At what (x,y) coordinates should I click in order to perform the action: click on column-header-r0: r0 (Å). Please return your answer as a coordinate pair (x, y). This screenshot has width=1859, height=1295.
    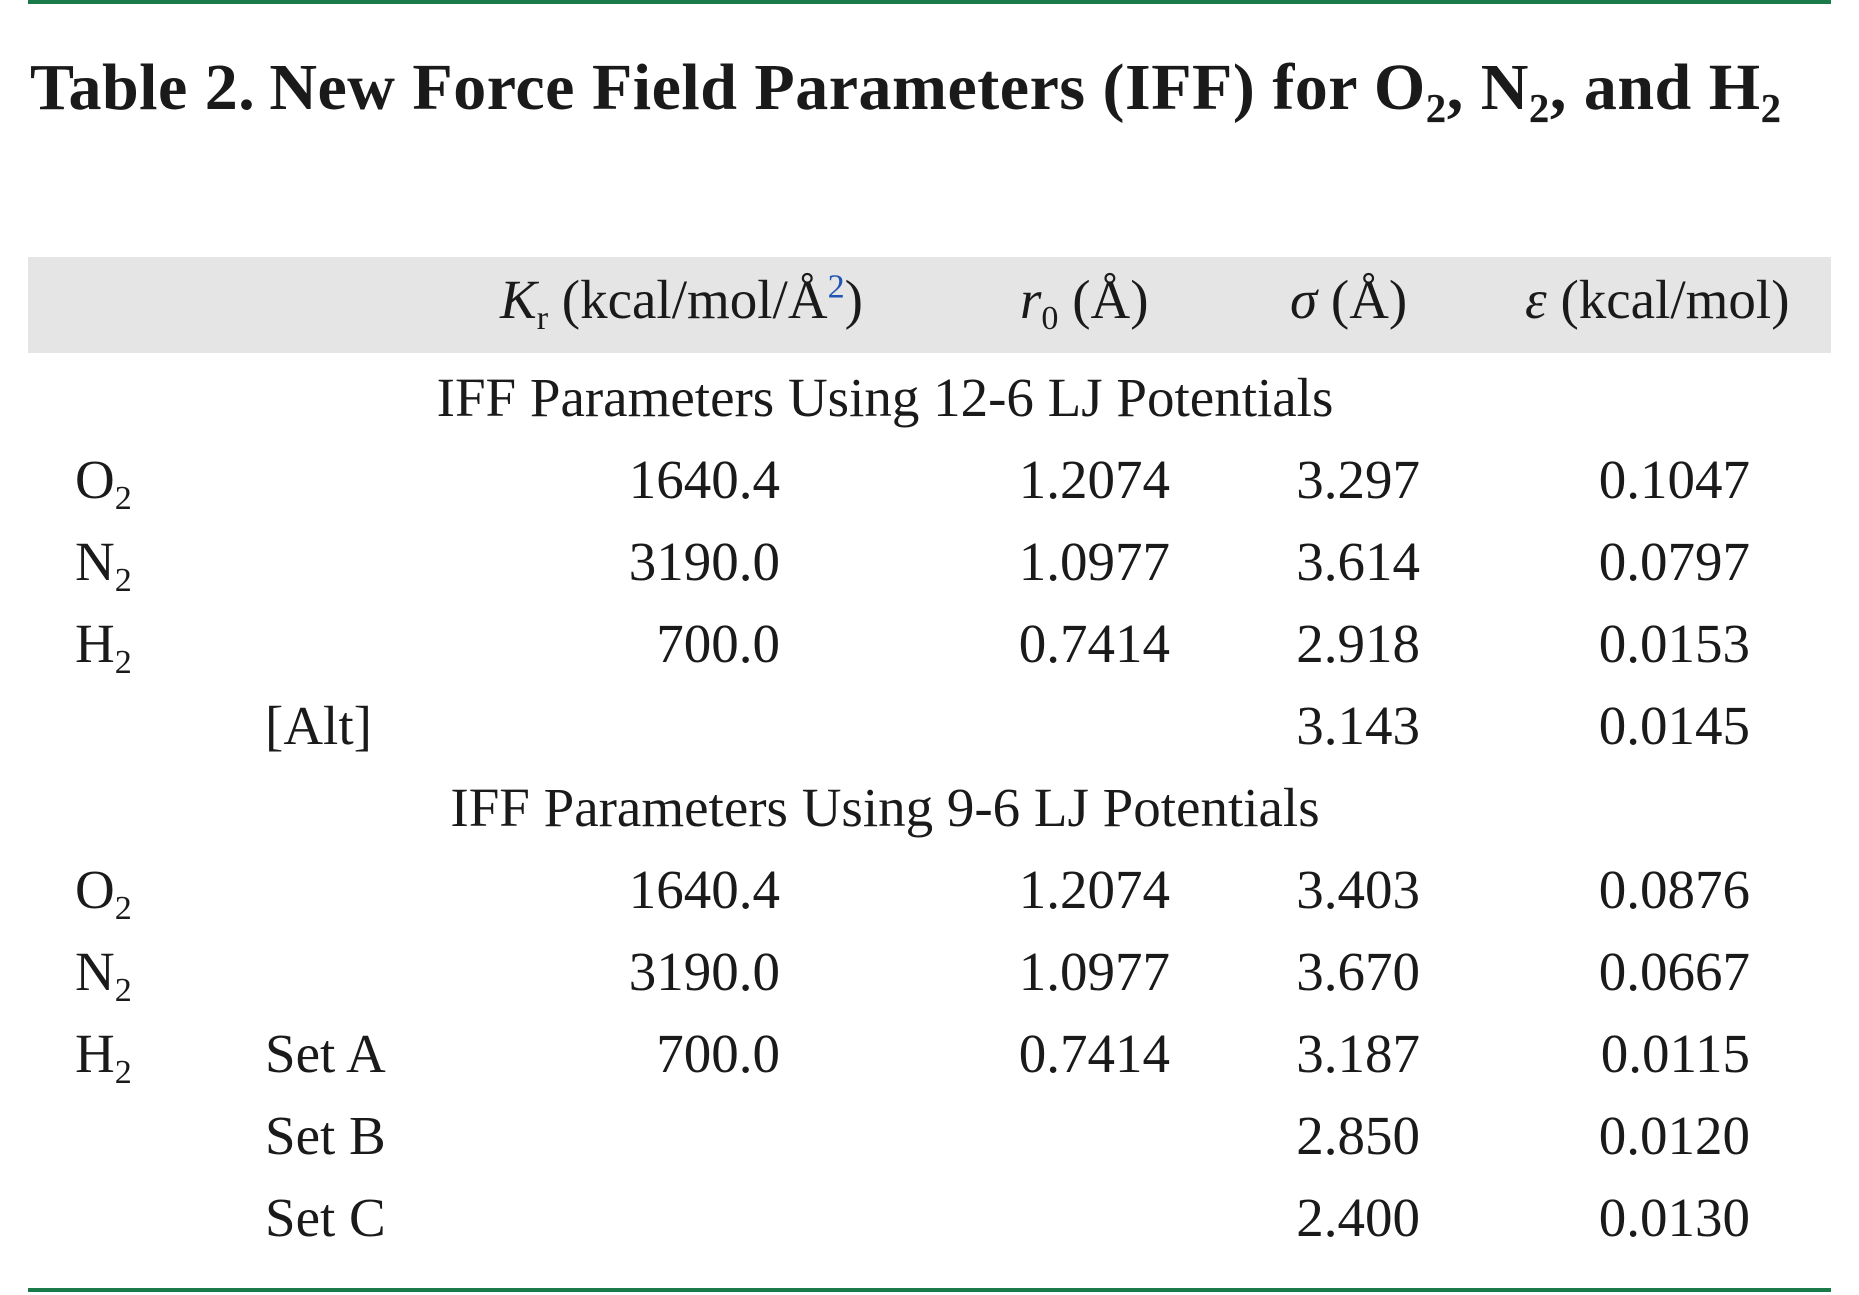
    Looking at the image, I should click on (1084, 301).